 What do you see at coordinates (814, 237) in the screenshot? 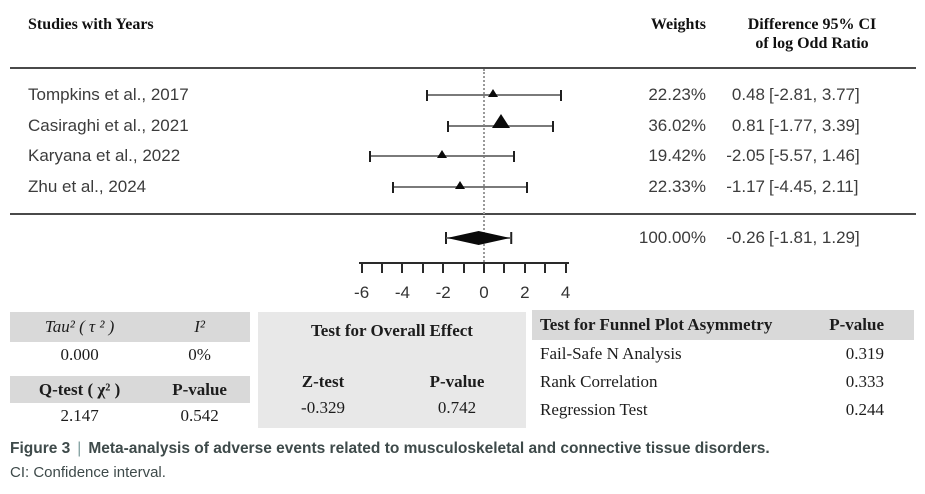
I see `overall-ci: [-1.81, 1.29]` at bounding box center [814, 237].